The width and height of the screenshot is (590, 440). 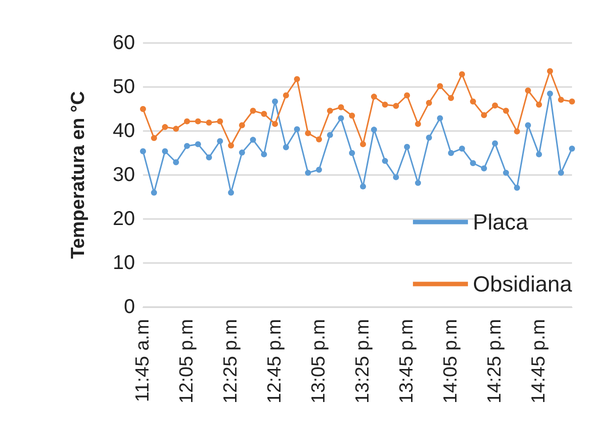 What do you see at coordinates (187, 361) in the screenshot?
I see `x-tick-label: 12:05 p.m` at bounding box center [187, 361].